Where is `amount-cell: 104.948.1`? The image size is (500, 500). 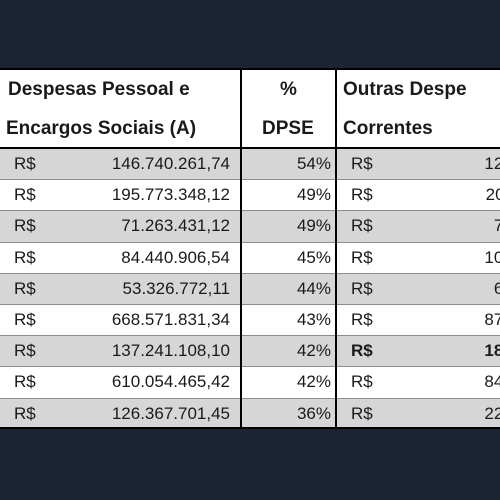 amount-cell: 104.948.1 is located at coordinates (451, 258).